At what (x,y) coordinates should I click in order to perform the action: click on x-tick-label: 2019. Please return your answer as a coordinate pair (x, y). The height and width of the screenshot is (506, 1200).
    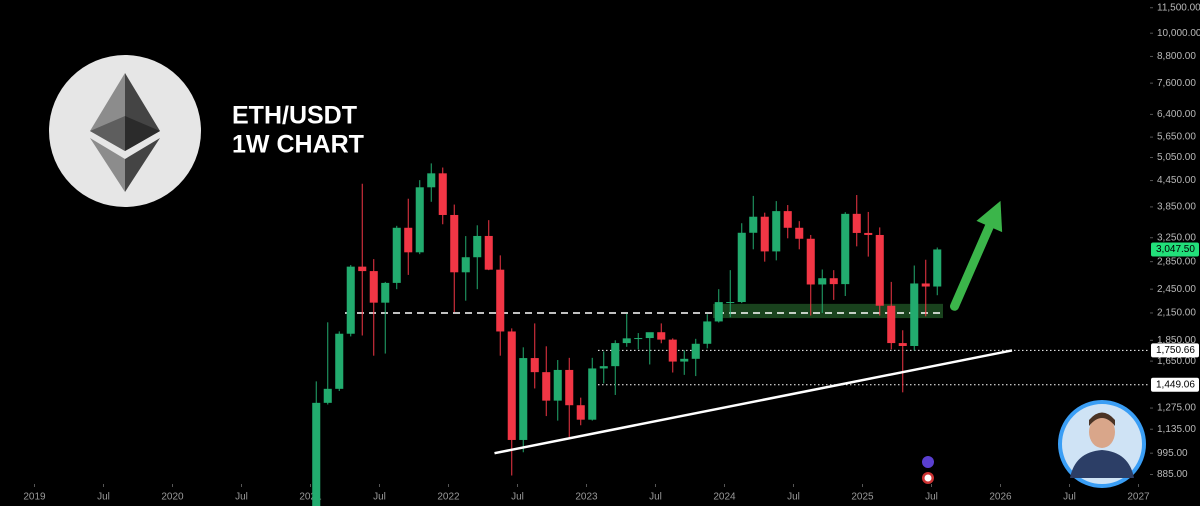
    Looking at the image, I should click on (34, 497).